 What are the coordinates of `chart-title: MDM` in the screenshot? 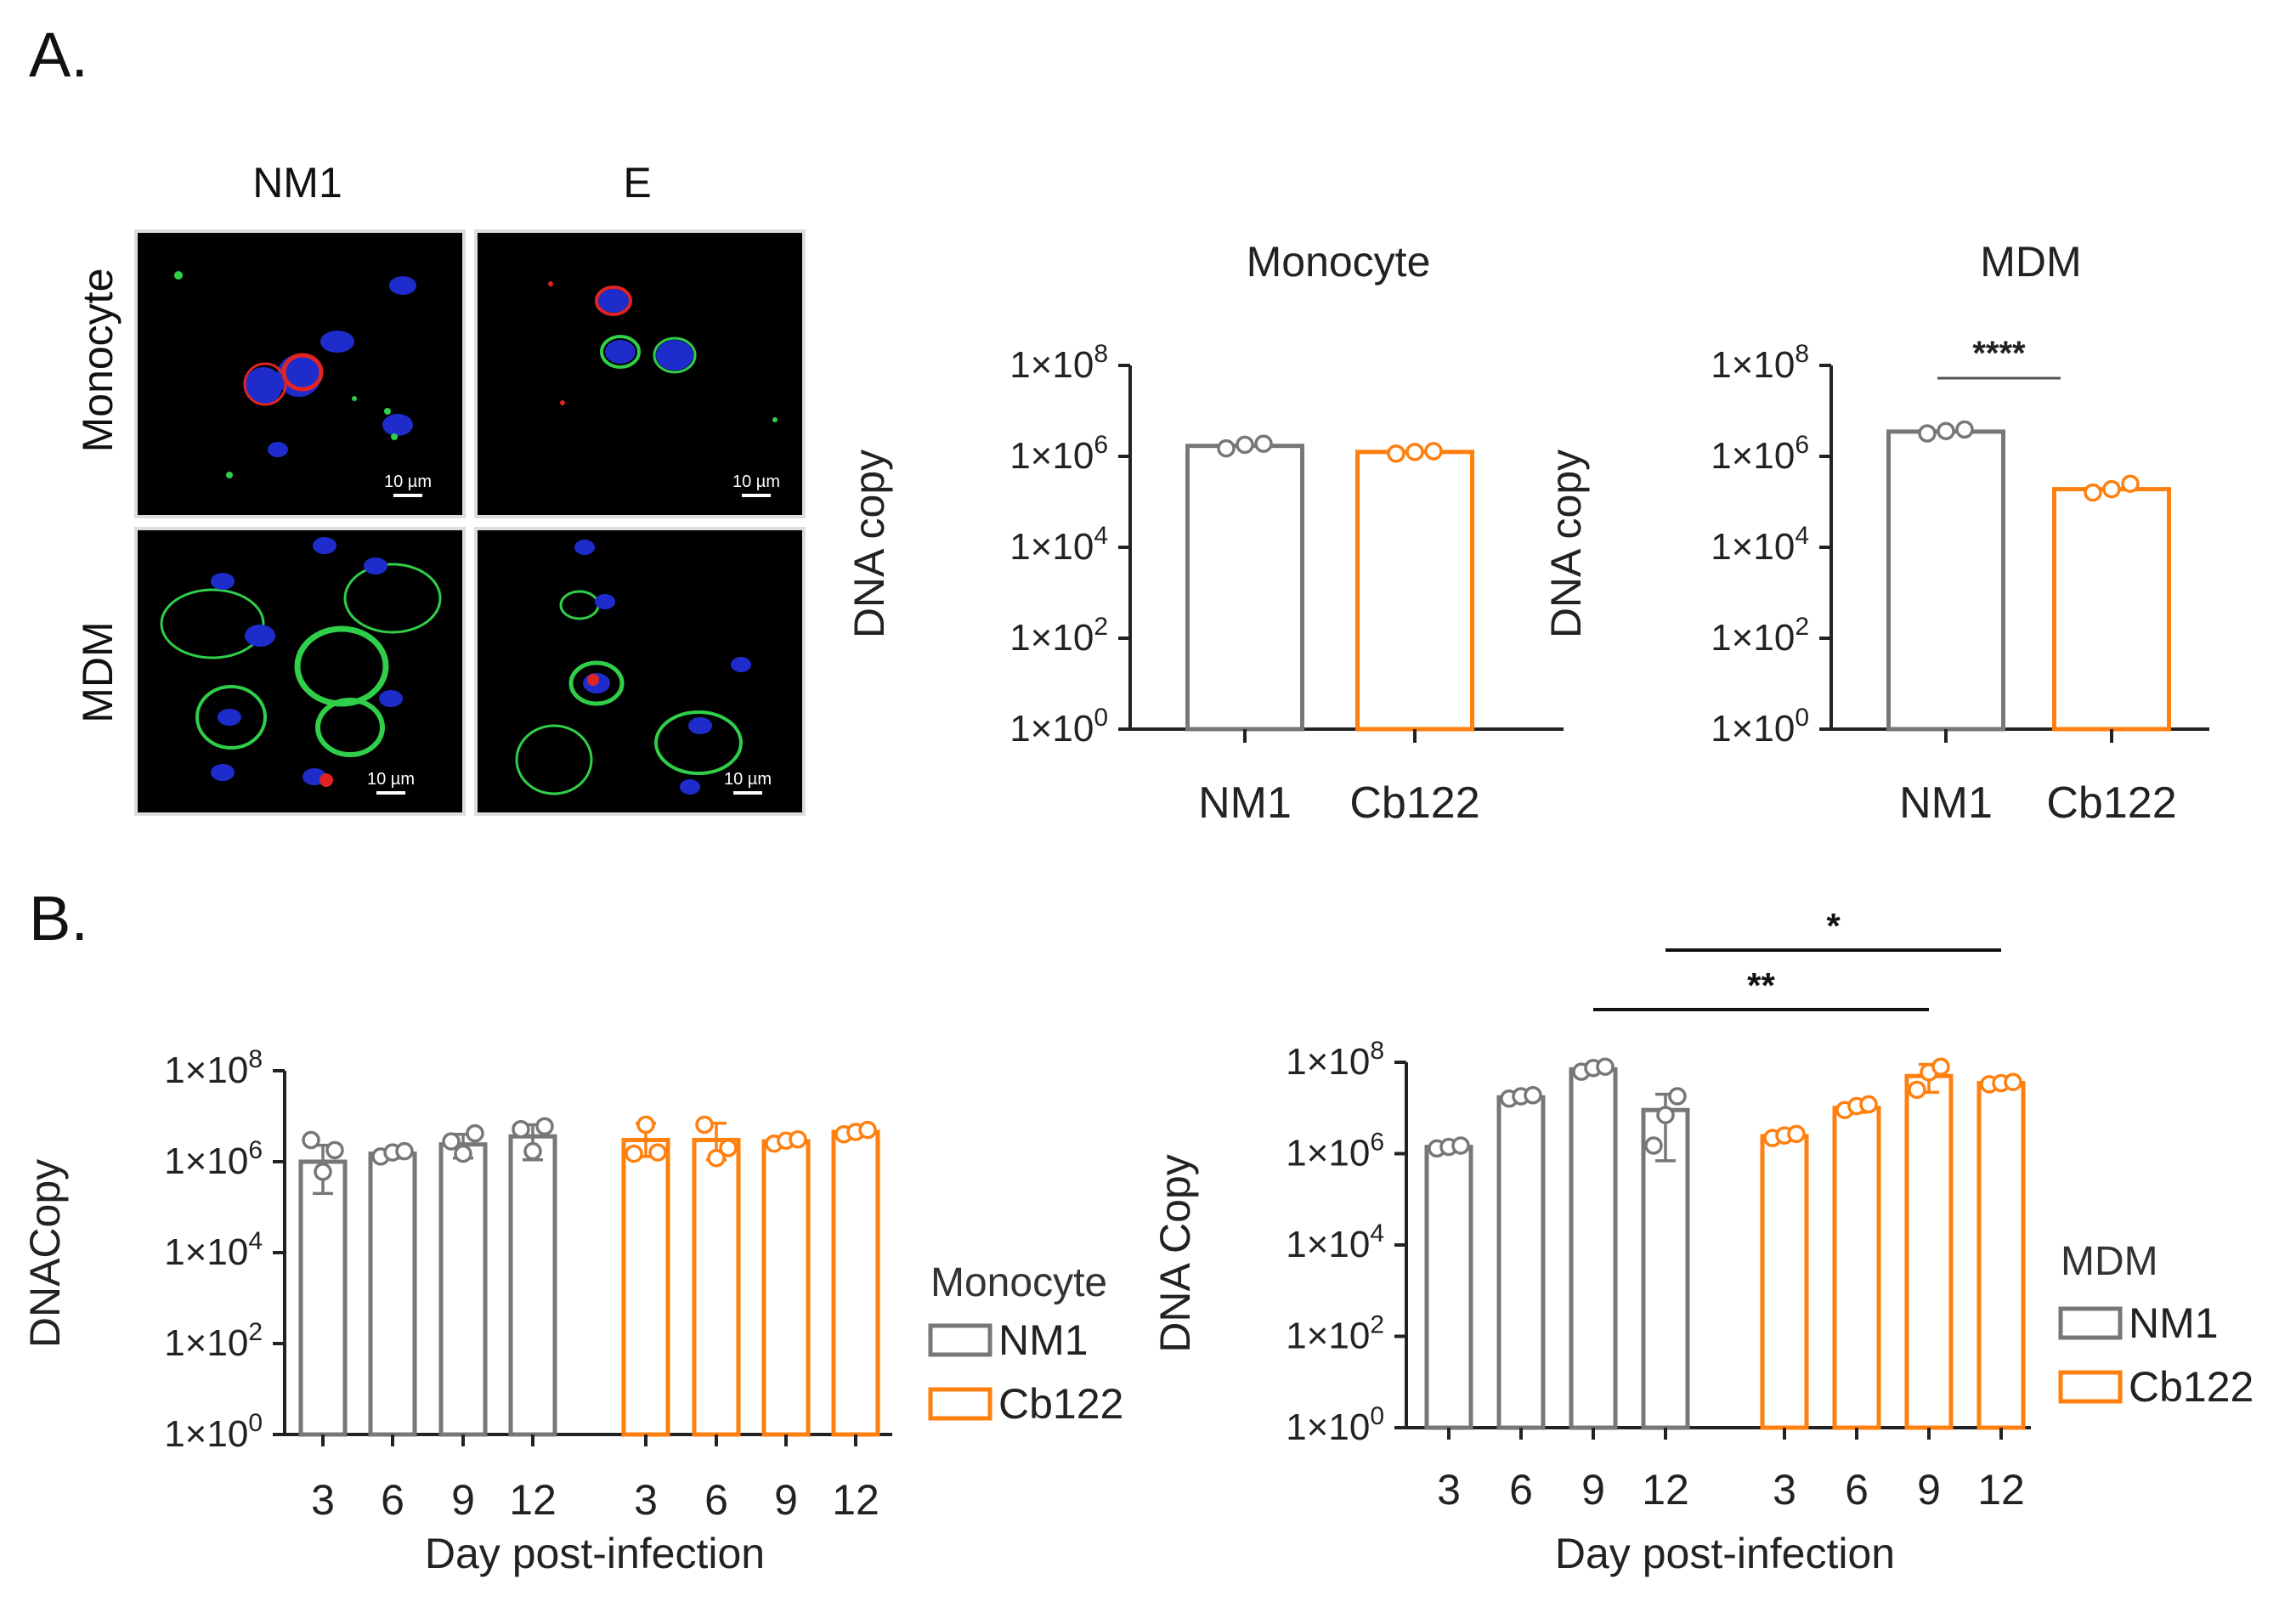 It's located at (2030, 262).